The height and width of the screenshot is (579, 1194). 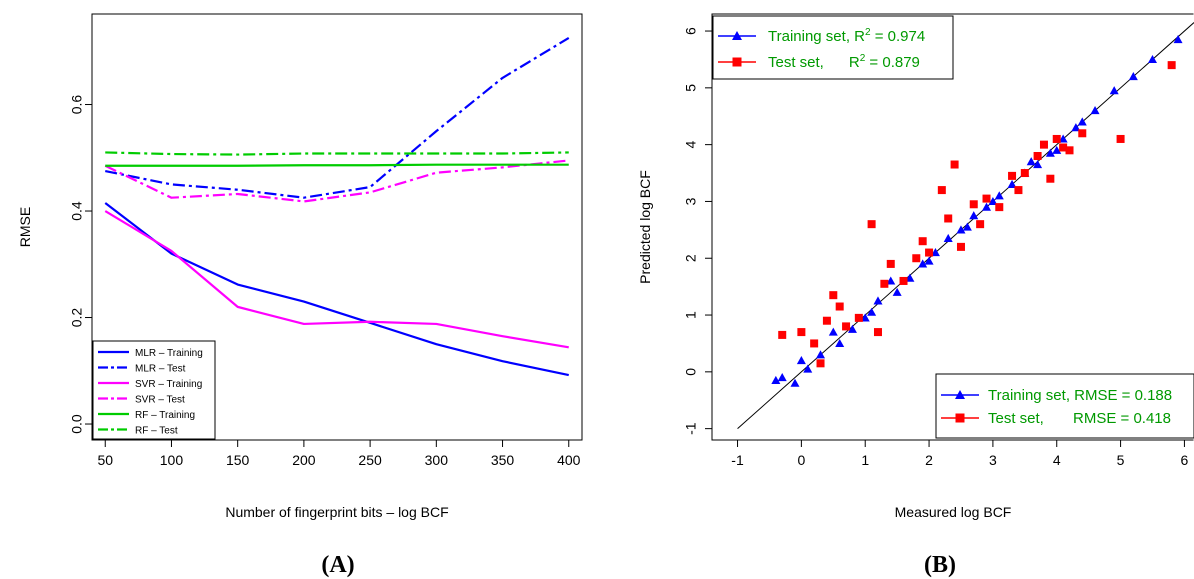 What do you see at coordinates (846, 36) in the screenshot?
I see `legend-top-label: Training set, R2 = 0.974` at bounding box center [846, 36].